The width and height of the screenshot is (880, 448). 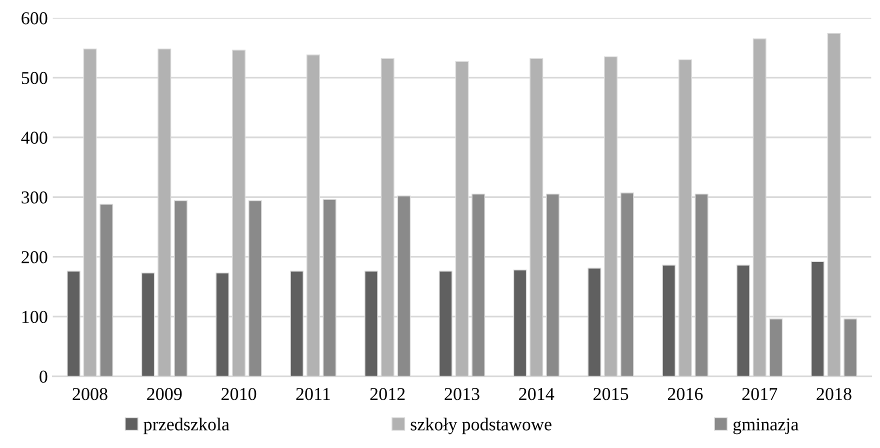 What do you see at coordinates (90, 394) in the screenshot?
I see `x-tick-label: 2008` at bounding box center [90, 394].